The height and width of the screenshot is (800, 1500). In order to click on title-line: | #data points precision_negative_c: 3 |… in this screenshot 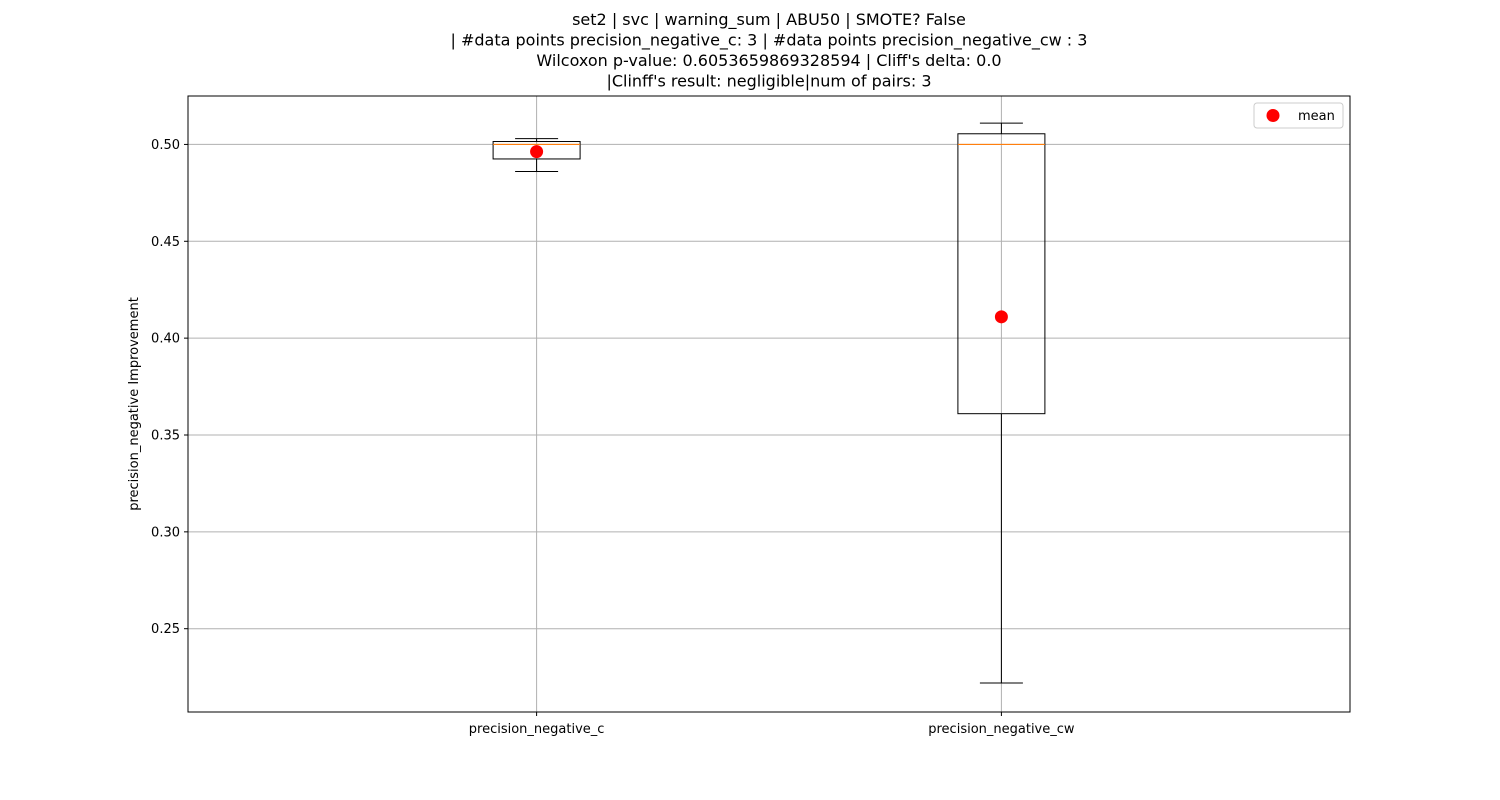, I will do `click(769, 41)`.